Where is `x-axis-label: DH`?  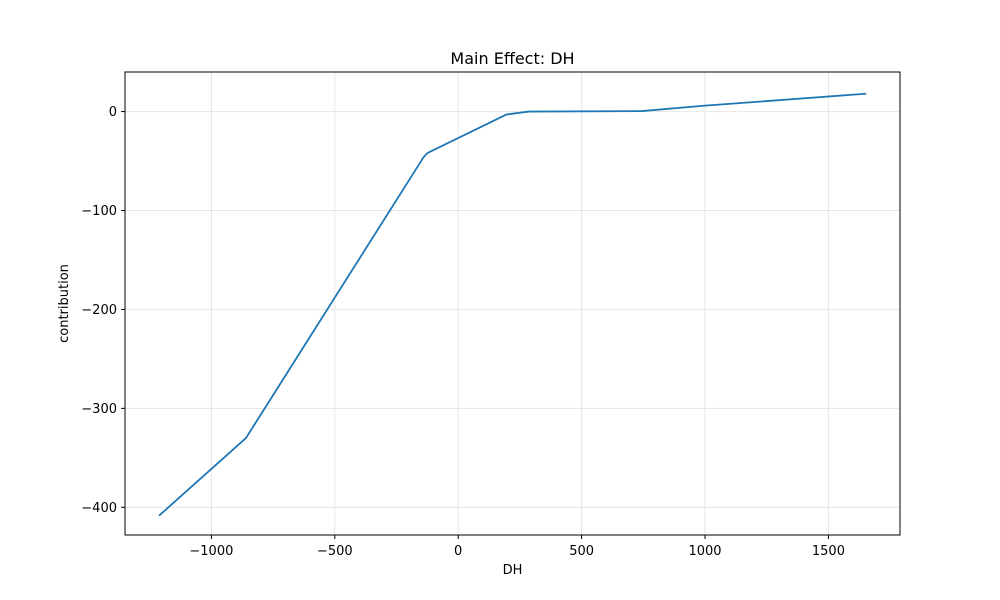 x-axis-label: DH is located at coordinates (513, 570).